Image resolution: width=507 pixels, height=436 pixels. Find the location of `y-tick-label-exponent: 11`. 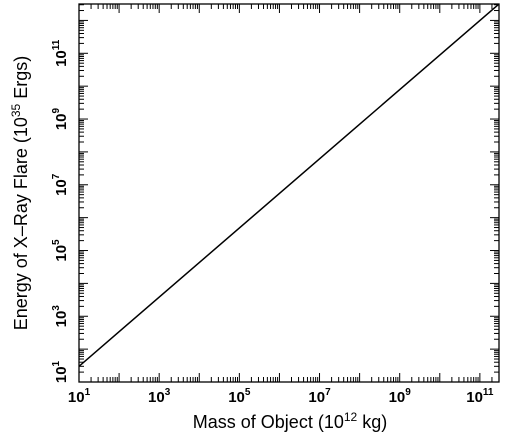

y-tick-label-exponent: 11 is located at coordinates (56, 44).